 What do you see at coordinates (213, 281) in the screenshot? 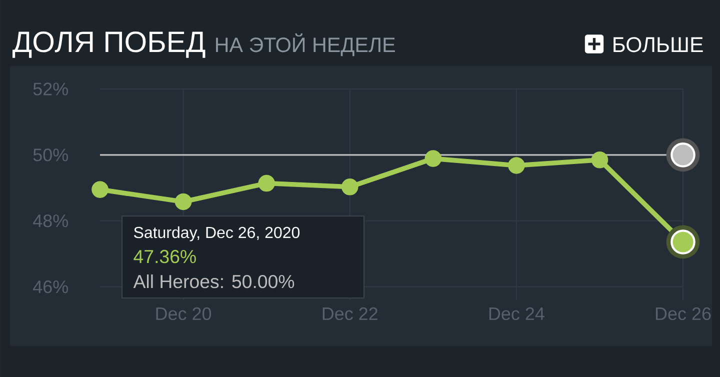
I see `annotation: All Heroes: 50.00%` at bounding box center [213, 281].